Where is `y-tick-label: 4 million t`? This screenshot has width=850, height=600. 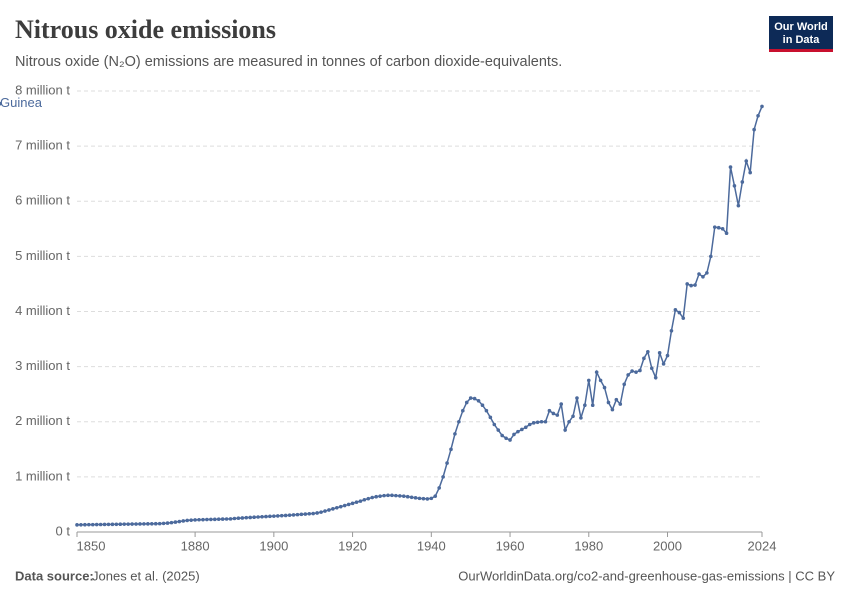 y-tick-label: 4 million t is located at coordinates (42, 310).